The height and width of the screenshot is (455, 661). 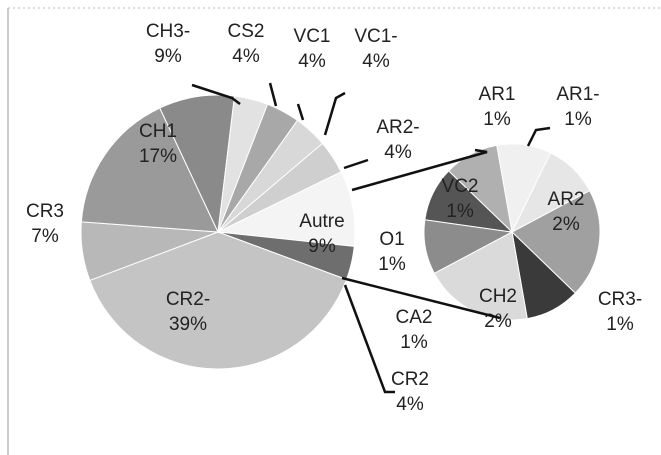 I want to click on slice-value: 17%, so click(x=158, y=156).